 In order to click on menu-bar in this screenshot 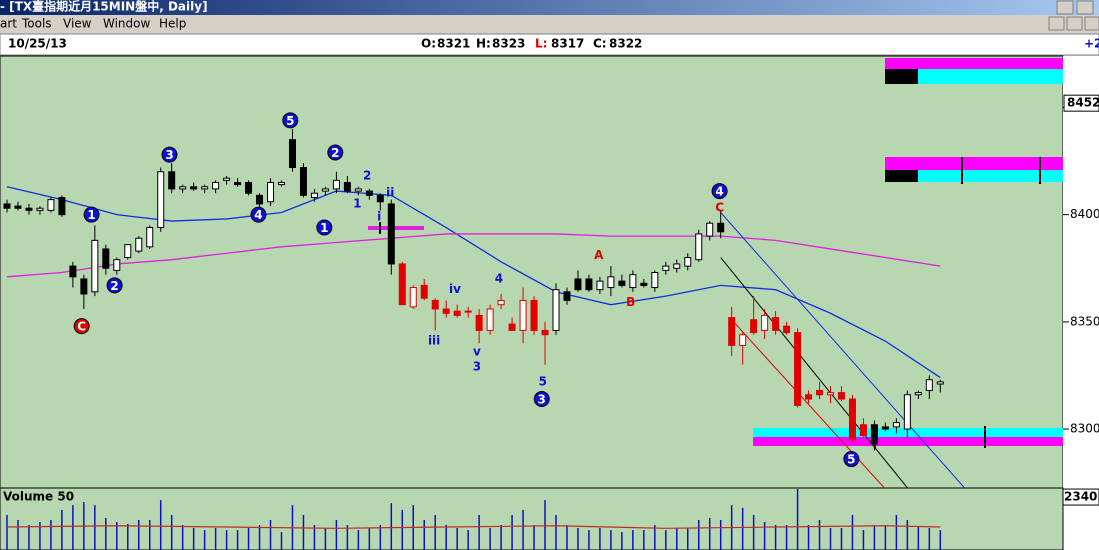, I will do `click(549, 24)`.